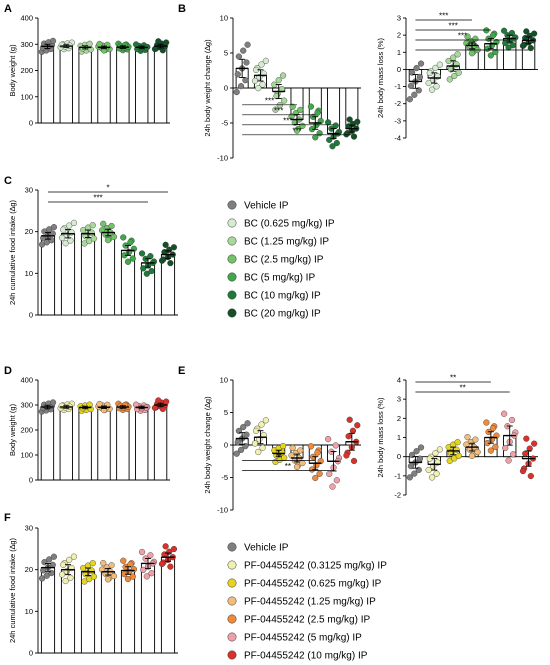 Image resolution: width=550 pixels, height=665 pixels. I want to click on panel-letter: F, so click(7, 518).